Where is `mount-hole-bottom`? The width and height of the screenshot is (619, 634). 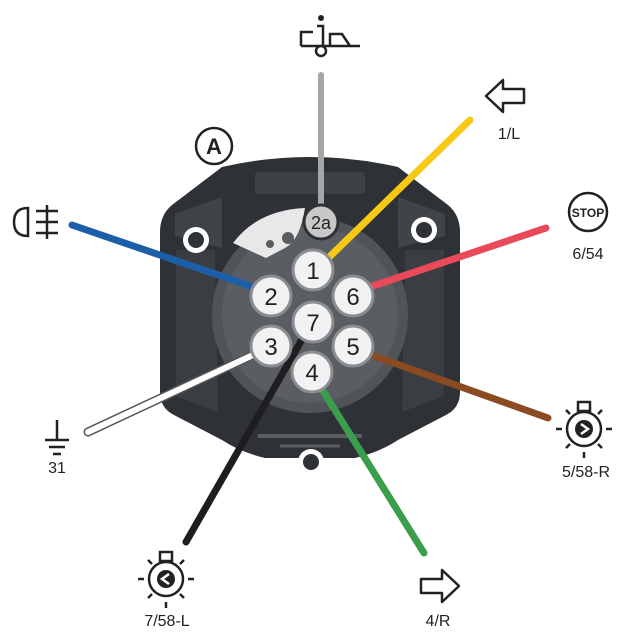
mount-hole-bottom is located at coordinates (311, 462).